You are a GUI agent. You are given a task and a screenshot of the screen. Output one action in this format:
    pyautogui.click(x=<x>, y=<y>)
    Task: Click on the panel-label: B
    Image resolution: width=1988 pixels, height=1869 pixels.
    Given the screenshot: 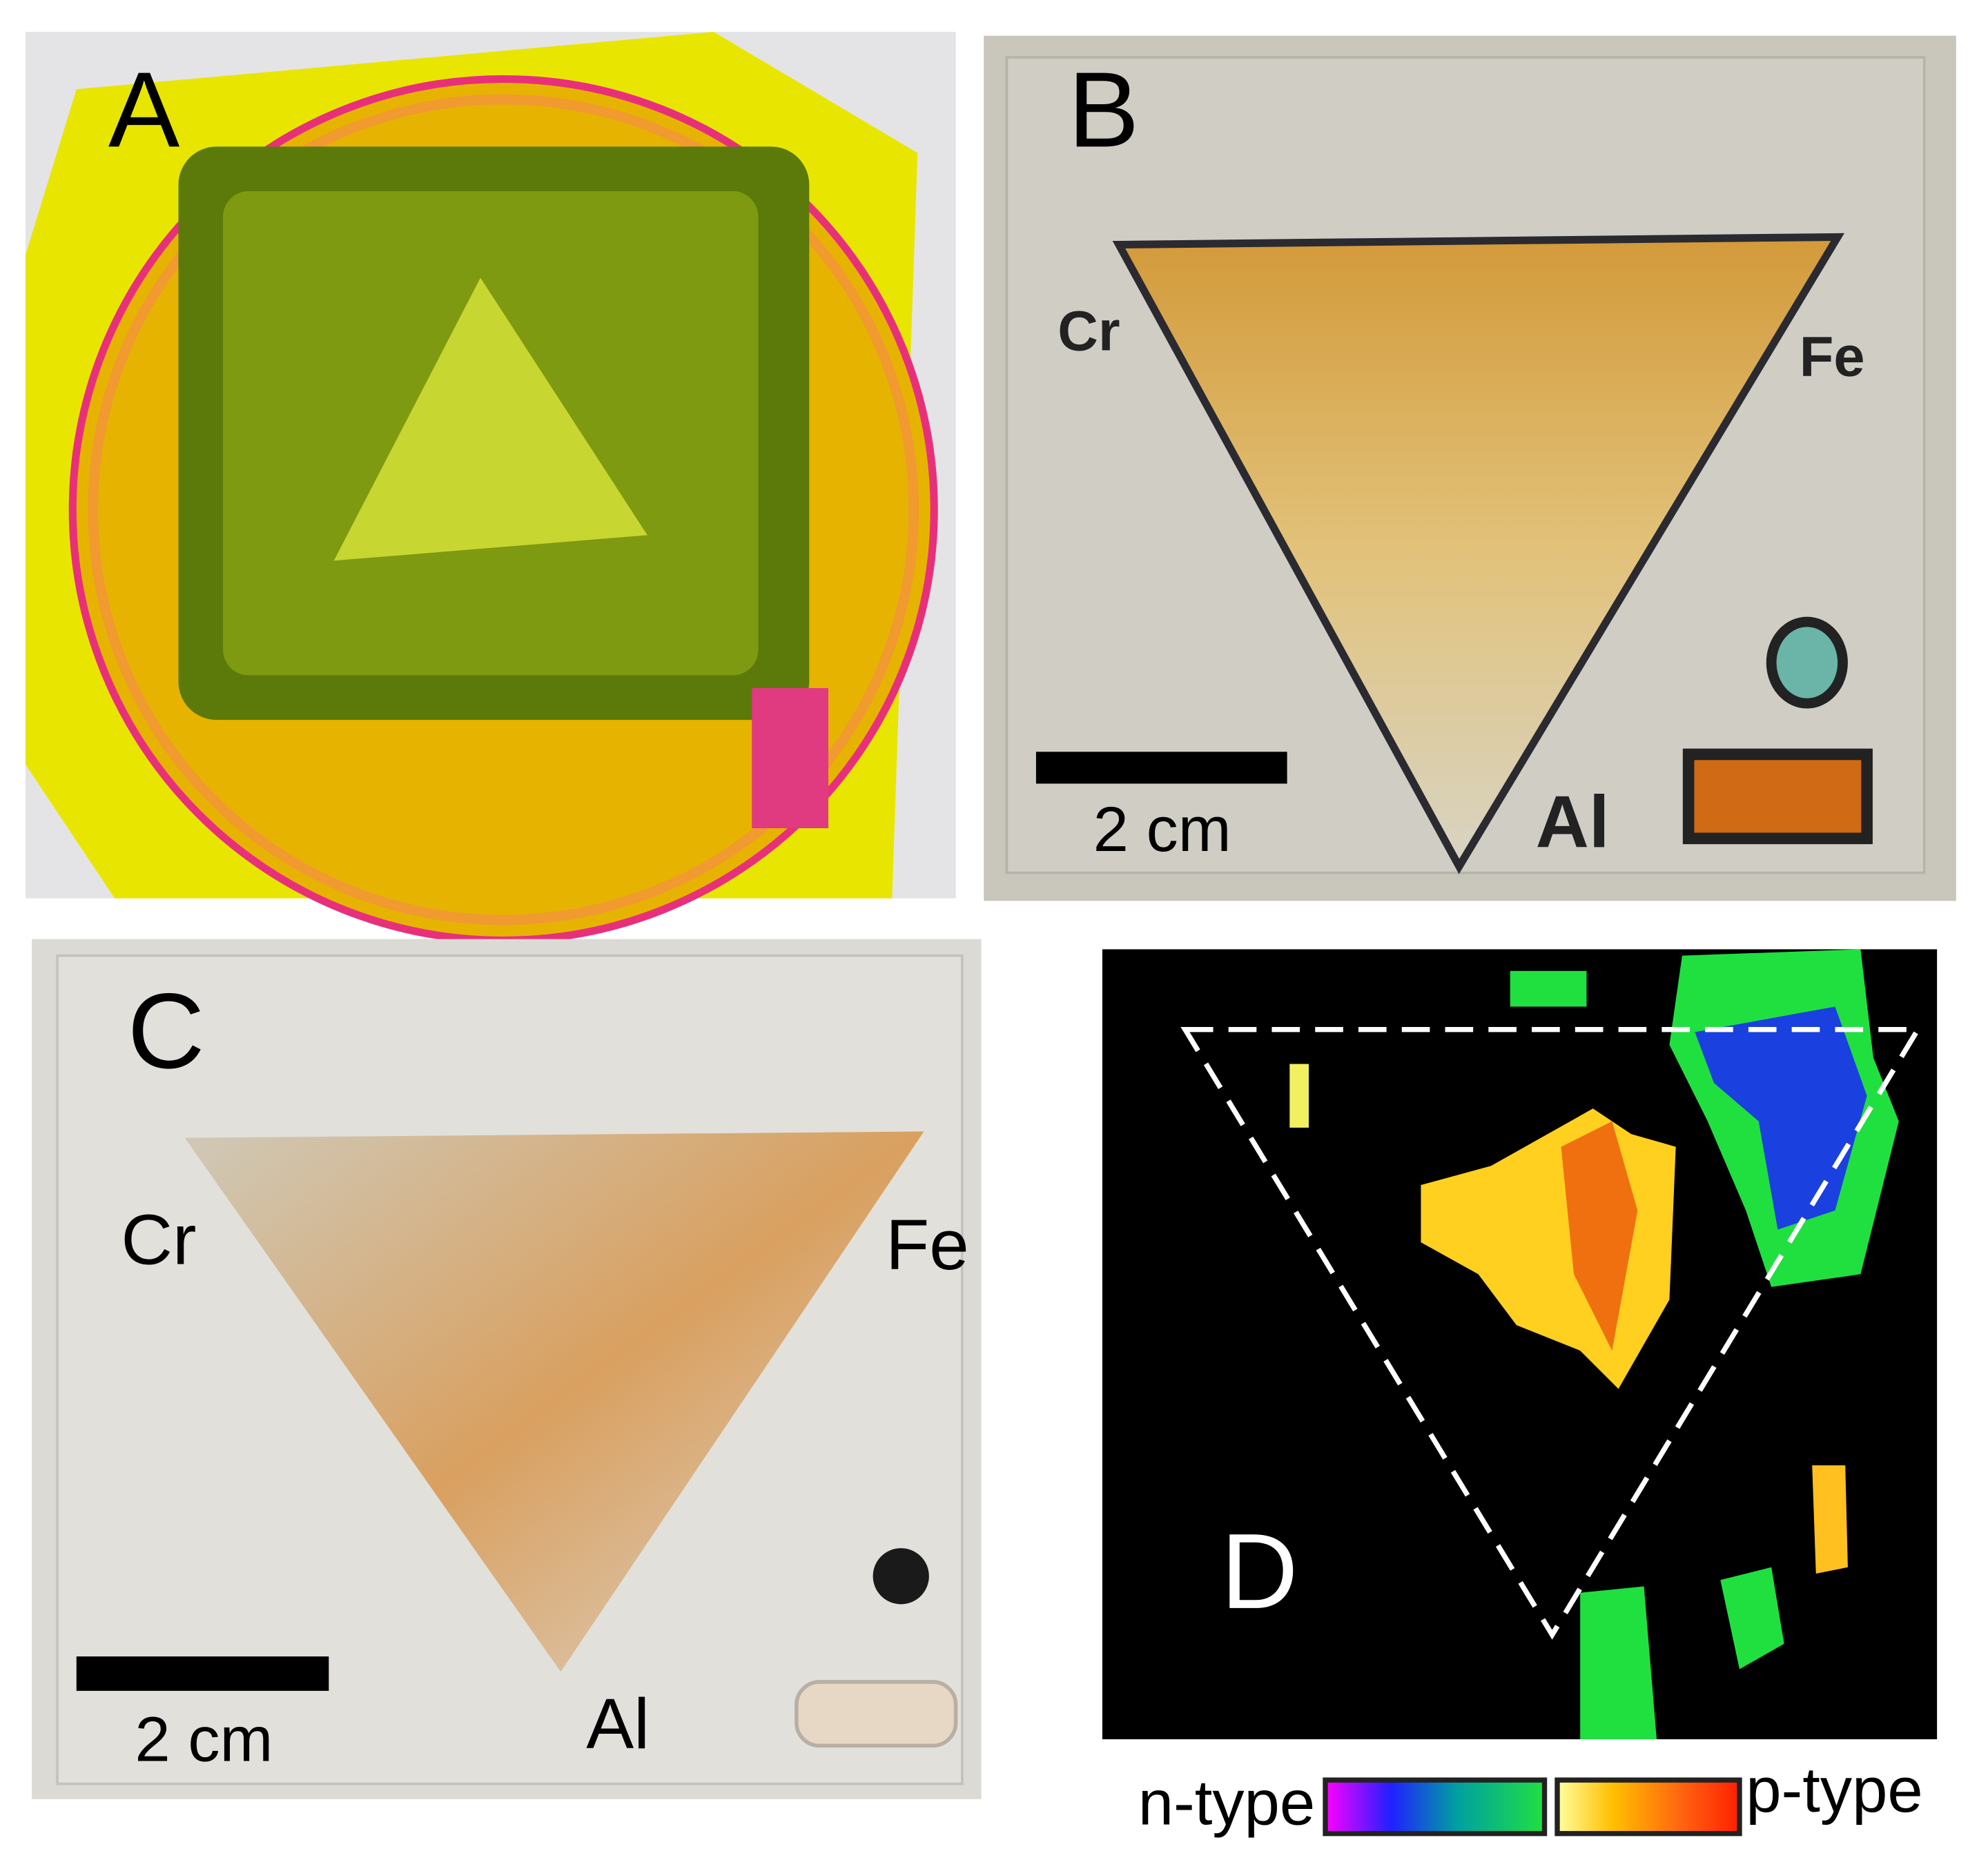 What is the action you would take?
    pyautogui.click(x=1103, y=109)
    